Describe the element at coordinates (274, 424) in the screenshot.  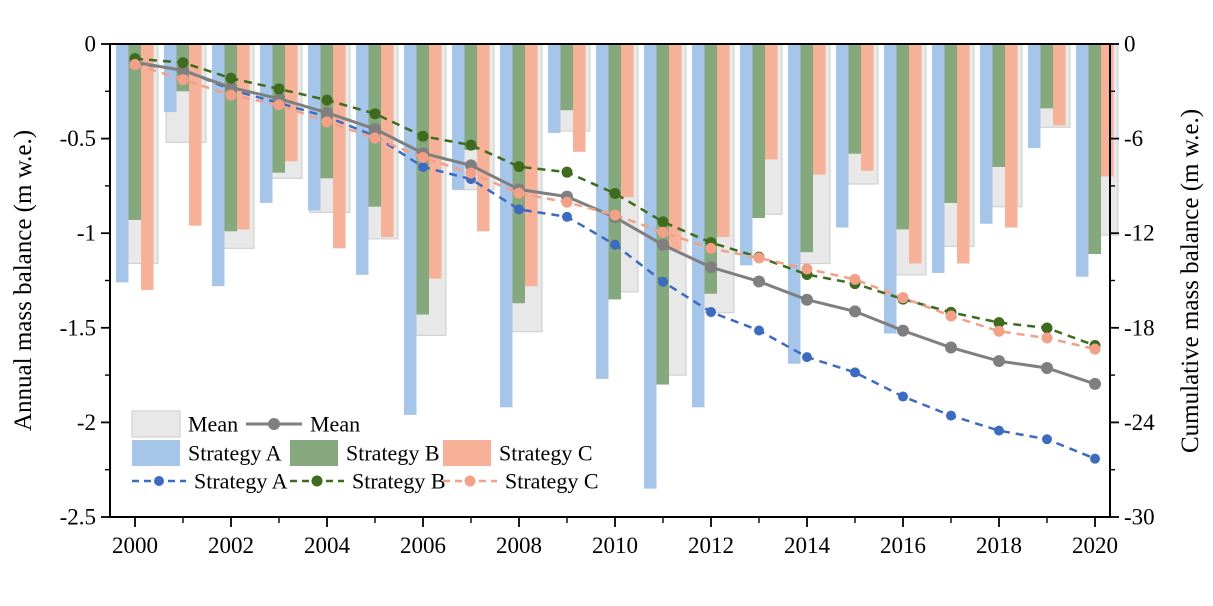
I see `legend-mean-line-sample-dot` at that location.